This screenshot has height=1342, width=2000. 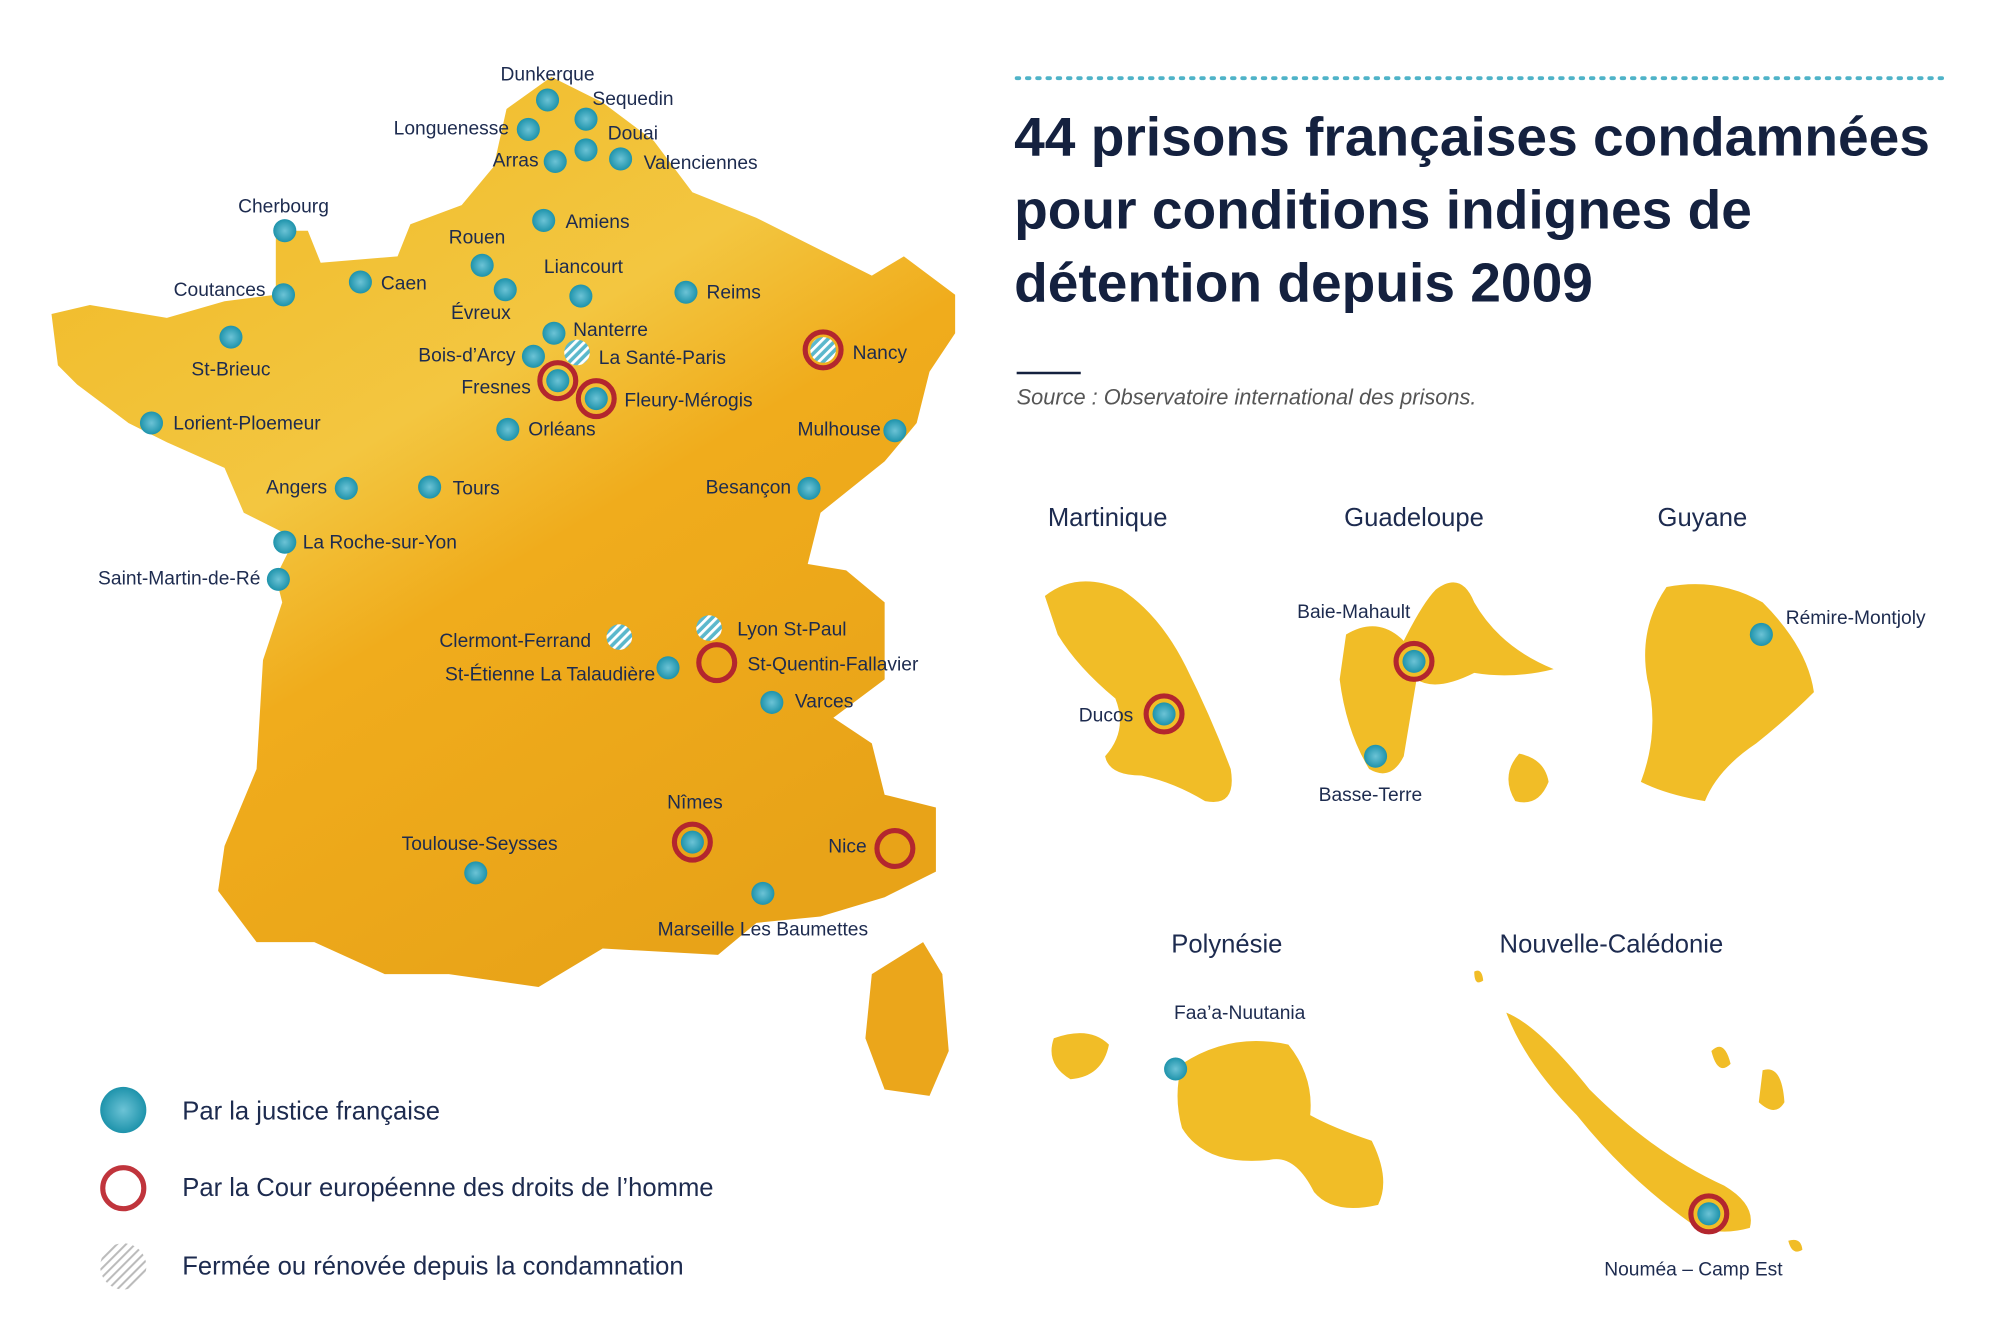 What do you see at coordinates (824, 701) in the screenshot?
I see `city-label: Varces` at bounding box center [824, 701].